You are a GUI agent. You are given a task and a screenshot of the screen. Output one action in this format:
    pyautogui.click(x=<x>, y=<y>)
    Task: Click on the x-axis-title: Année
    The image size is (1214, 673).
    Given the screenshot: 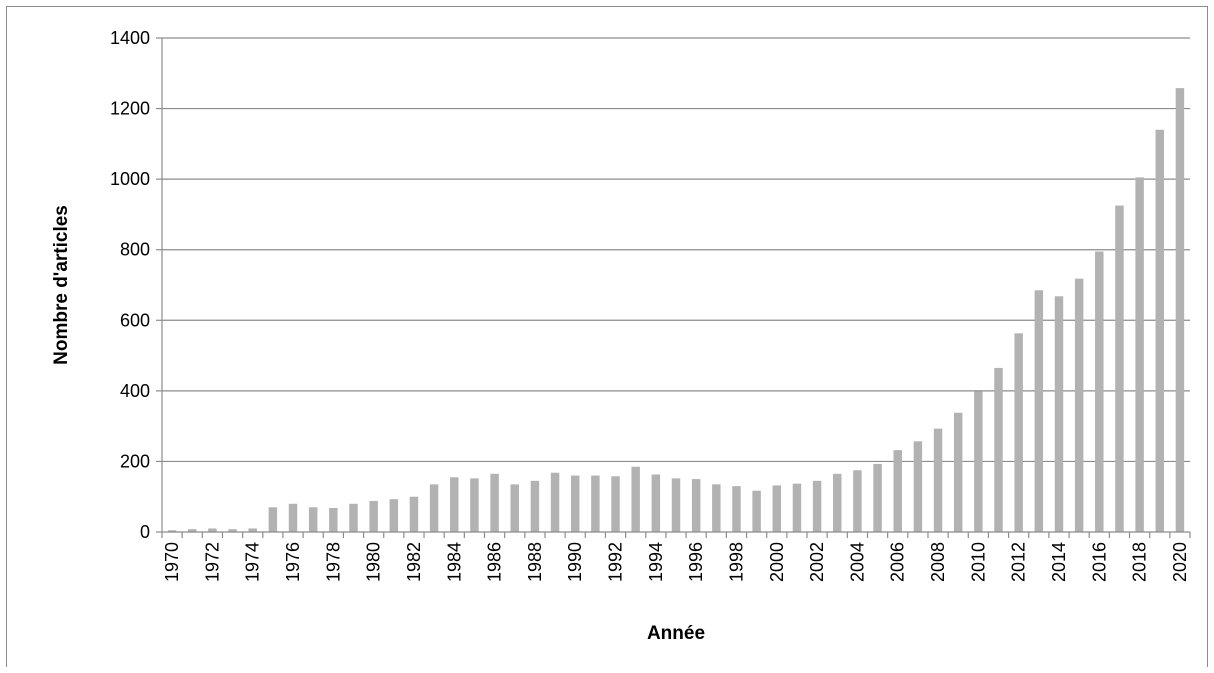 What is the action you would take?
    pyautogui.click(x=676, y=633)
    